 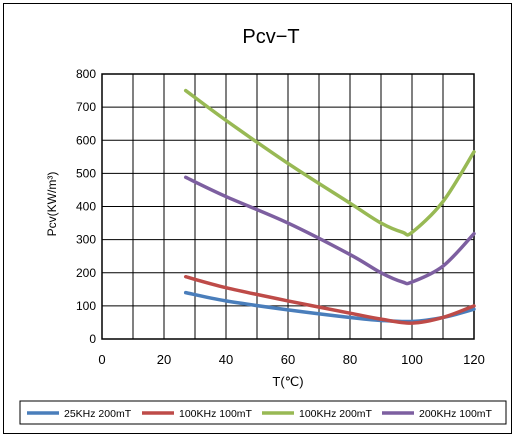 I want to click on x-tick-label: 0, so click(x=101, y=359).